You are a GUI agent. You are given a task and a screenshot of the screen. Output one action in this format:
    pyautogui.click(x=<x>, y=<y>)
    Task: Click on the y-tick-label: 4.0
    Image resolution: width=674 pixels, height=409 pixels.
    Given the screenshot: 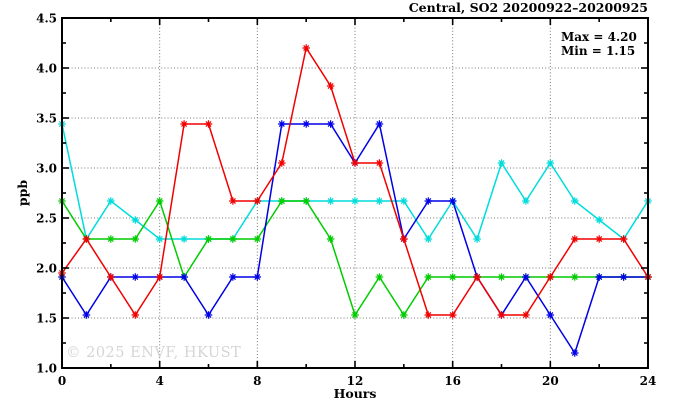 What is the action you would take?
    pyautogui.click(x=46, y=69)
    